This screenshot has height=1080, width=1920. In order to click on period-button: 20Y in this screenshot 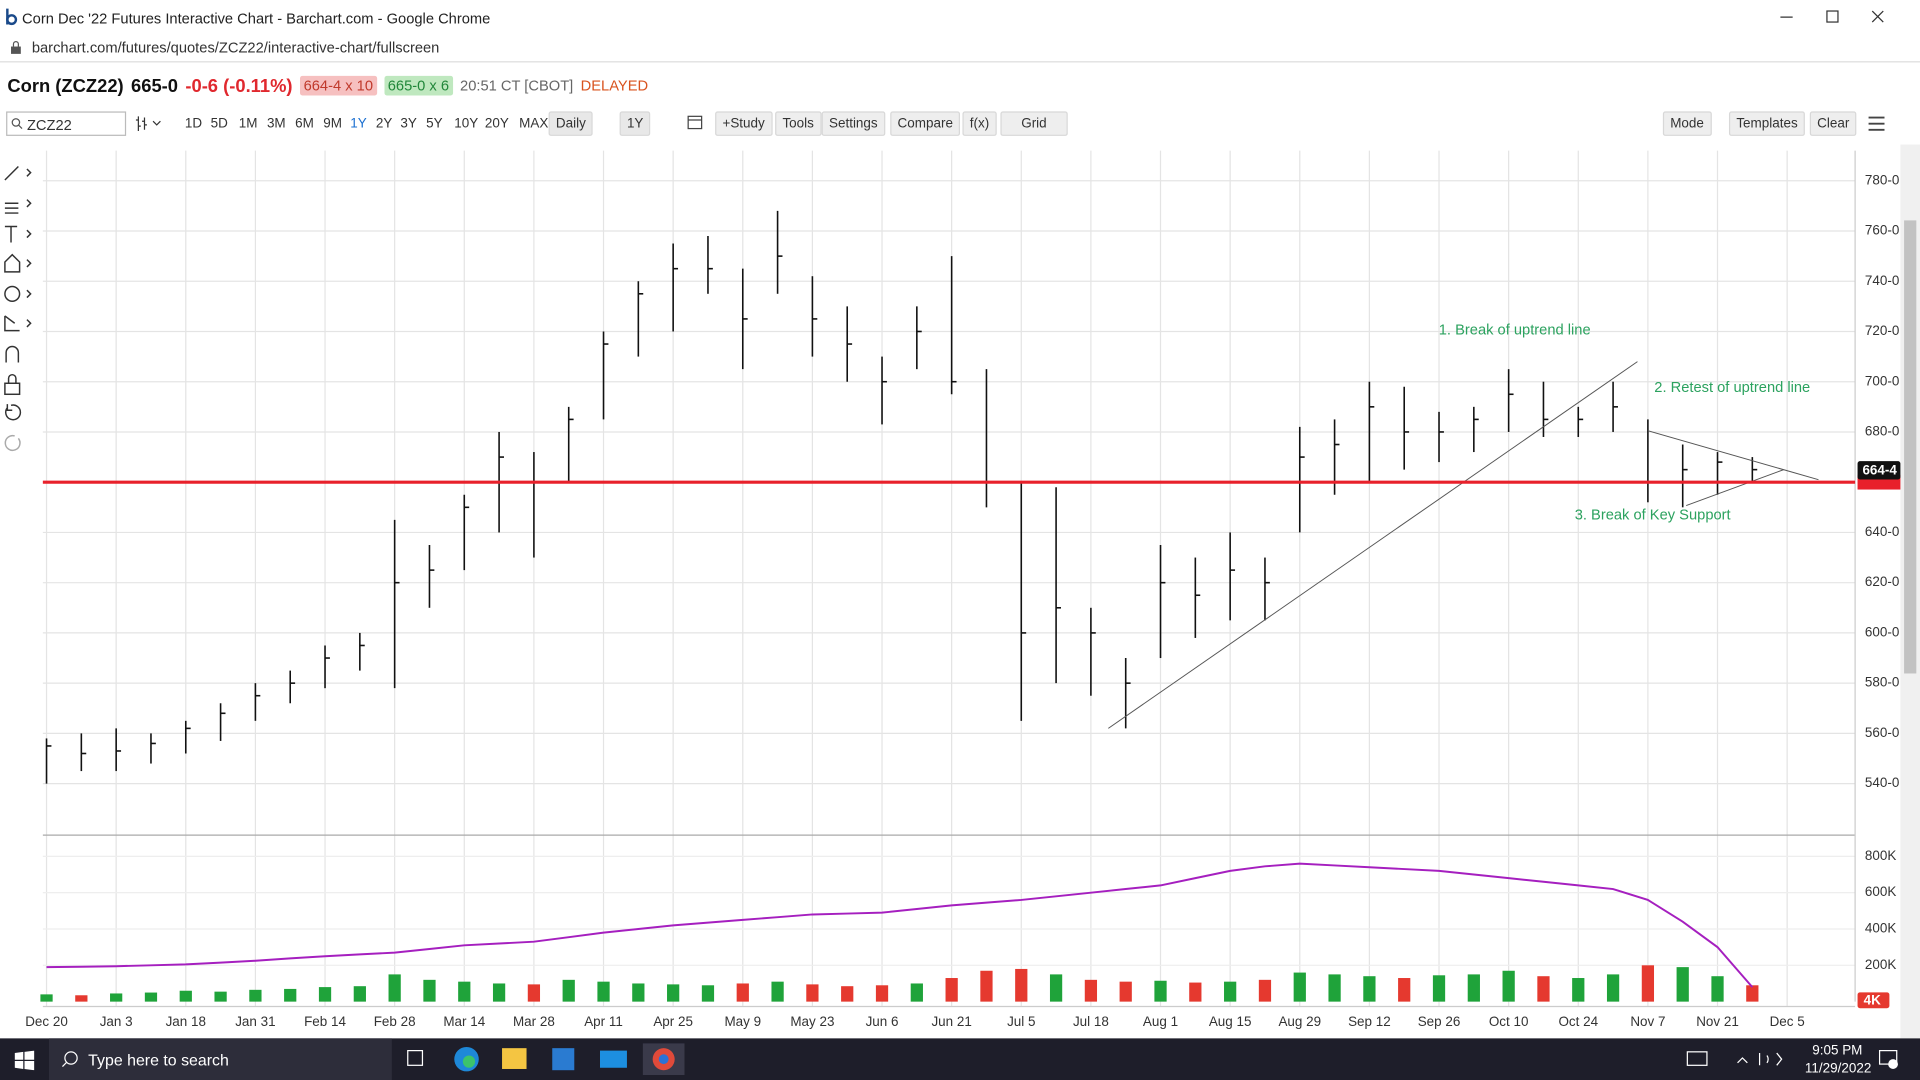, I will do `click(496, 124)`.